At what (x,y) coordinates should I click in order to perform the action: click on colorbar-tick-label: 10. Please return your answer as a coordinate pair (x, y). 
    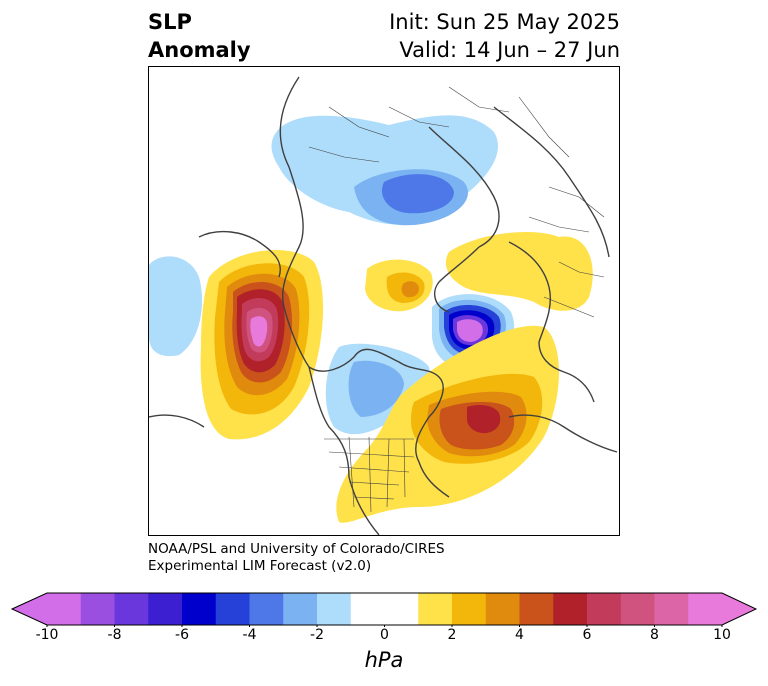
    Looking at the image, I should click on (722, 635).